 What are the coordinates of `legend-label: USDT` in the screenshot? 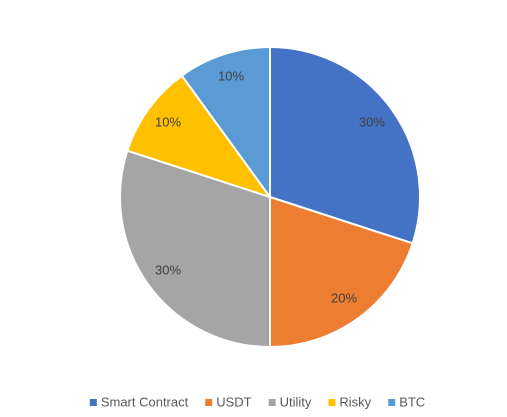 It's located at (233, 401).